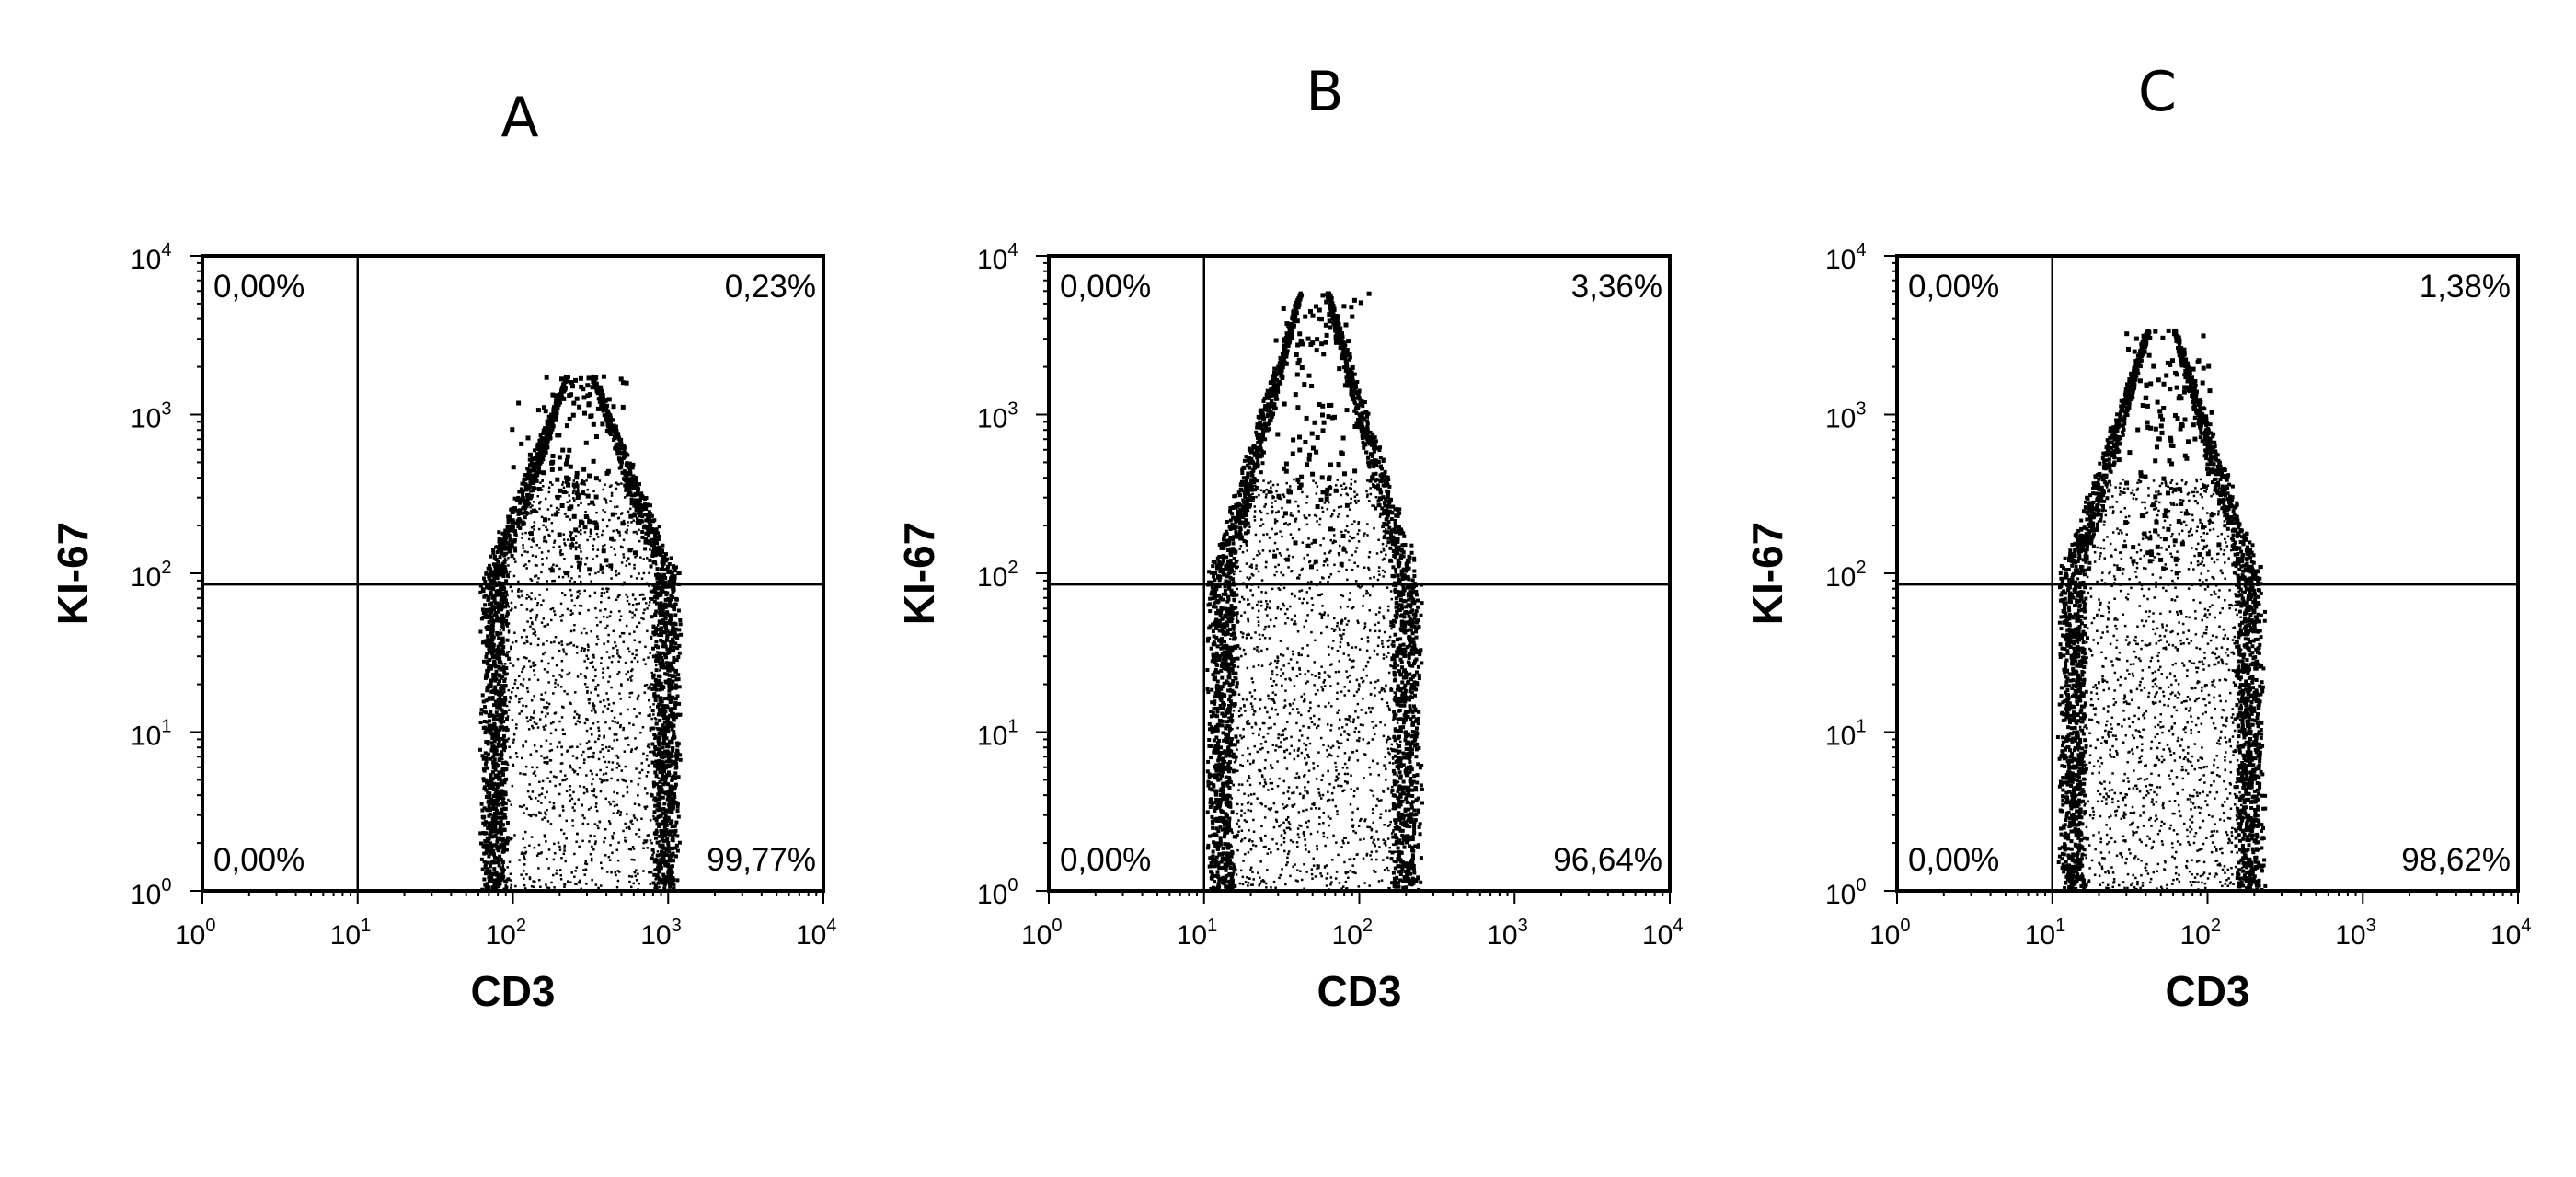 This screenshot has height=1177, width=2576. Describe the element at coordinates (151, 257) in the screenshot. I see `y-tick-label: 10⁴` at that location.